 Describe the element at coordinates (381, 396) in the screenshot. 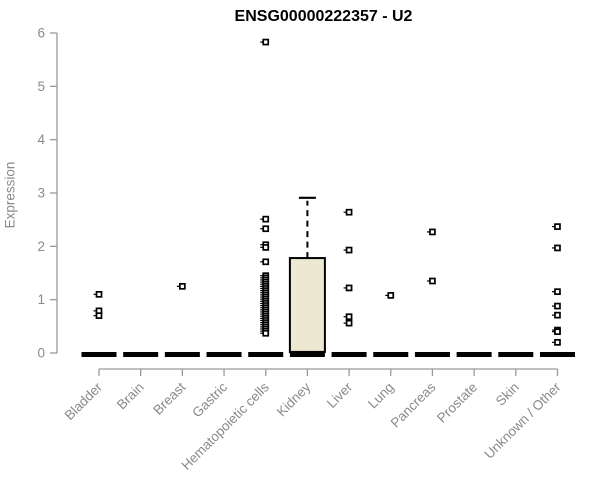

I see `x-tick-label: Lung` at that location.